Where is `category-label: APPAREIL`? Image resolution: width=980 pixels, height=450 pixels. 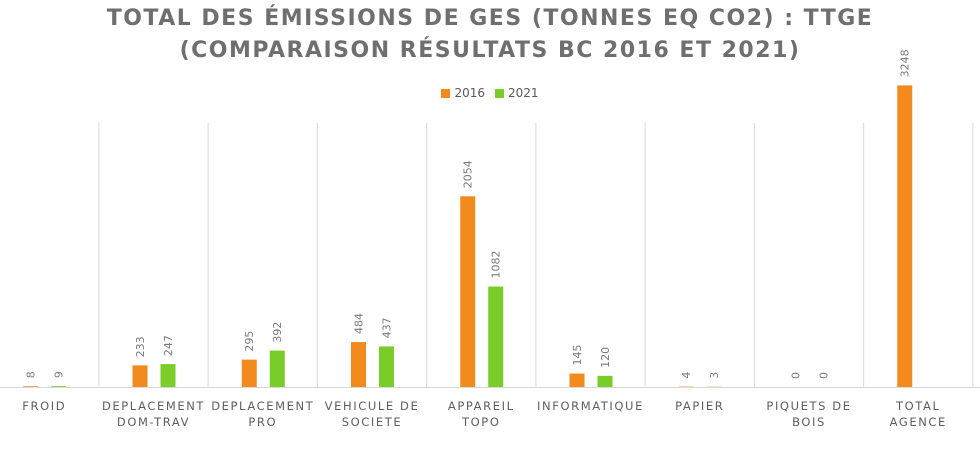
category-label: APPAREIL is located at coordinates (481, 406).